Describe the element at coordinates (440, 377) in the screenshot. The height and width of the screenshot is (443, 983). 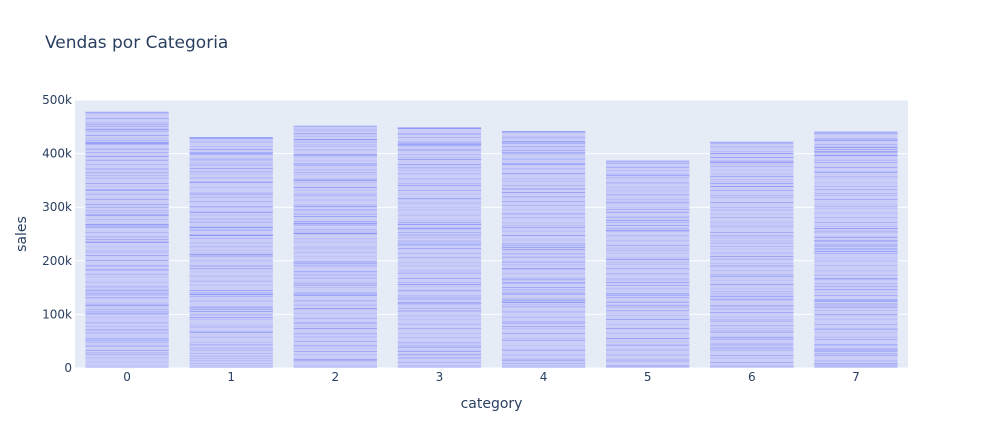
I see `x-tick-label: 3` at that location.